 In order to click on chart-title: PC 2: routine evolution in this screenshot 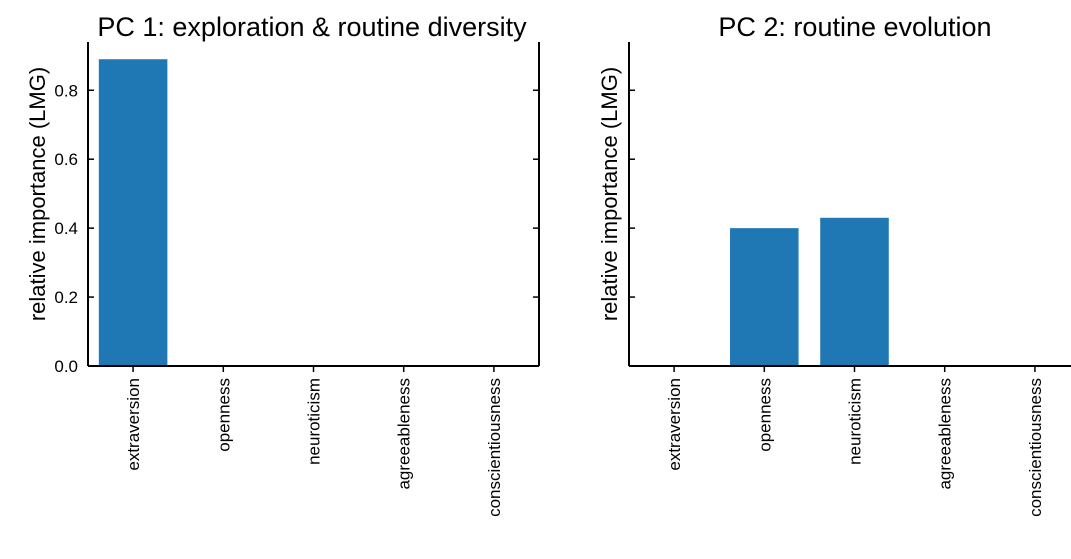, I will do `click(854, 27)`.